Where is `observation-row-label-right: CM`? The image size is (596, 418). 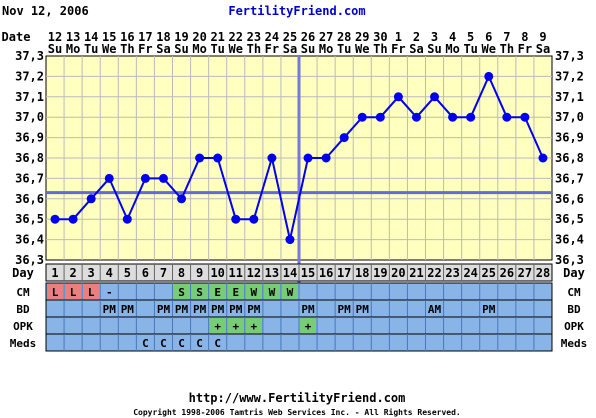
observation-row-label-right: CM is located at coordinates (574, 292).